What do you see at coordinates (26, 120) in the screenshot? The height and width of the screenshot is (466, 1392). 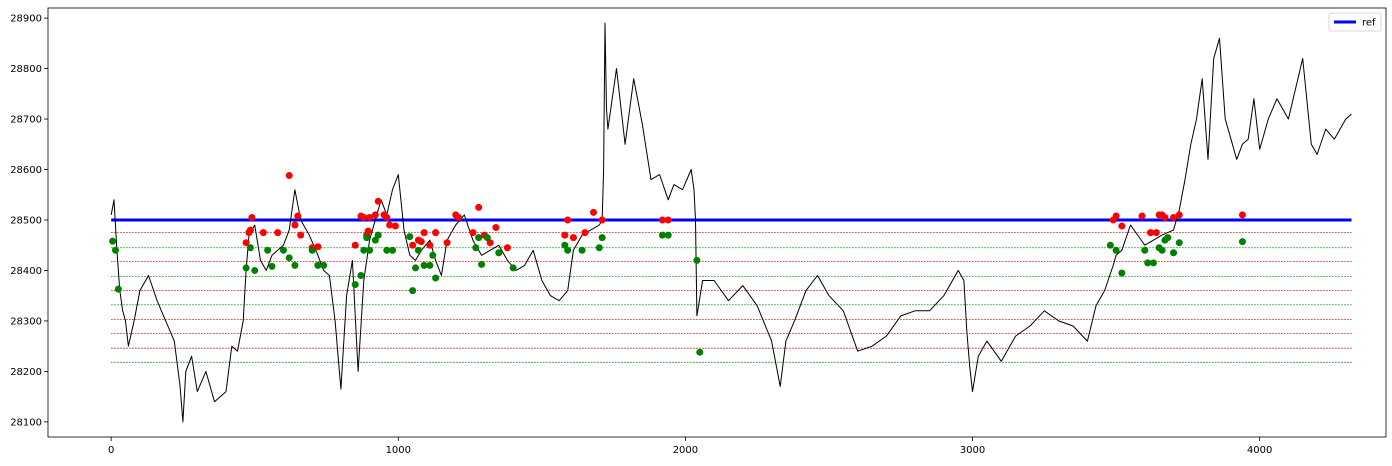 I see `y-tick-label: 28700` at bounding box center [26, 120].